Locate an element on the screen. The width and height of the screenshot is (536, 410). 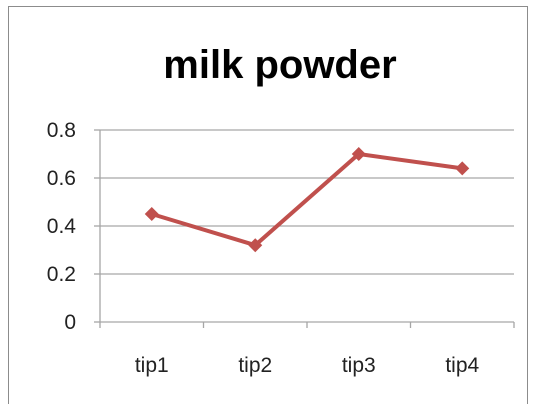
y-tick-label: 0 is located at coordinates (70, 322).